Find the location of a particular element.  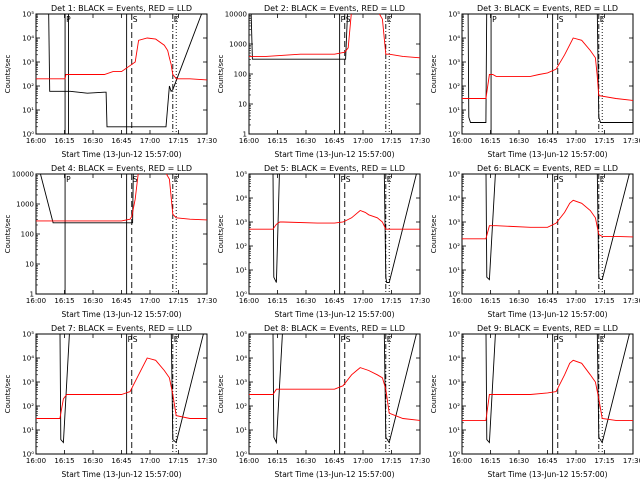

chart-title: Det 1: BLACK = Events, RED = LLD is located at coordinates (121, 8).